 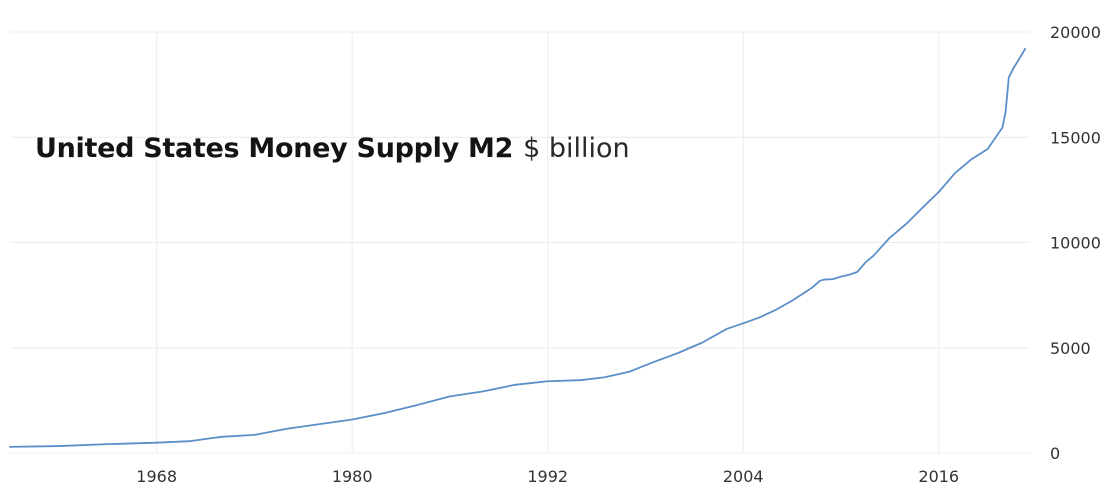 I want to click on y-tick-label: 10000, so click(x=1075, y=243).